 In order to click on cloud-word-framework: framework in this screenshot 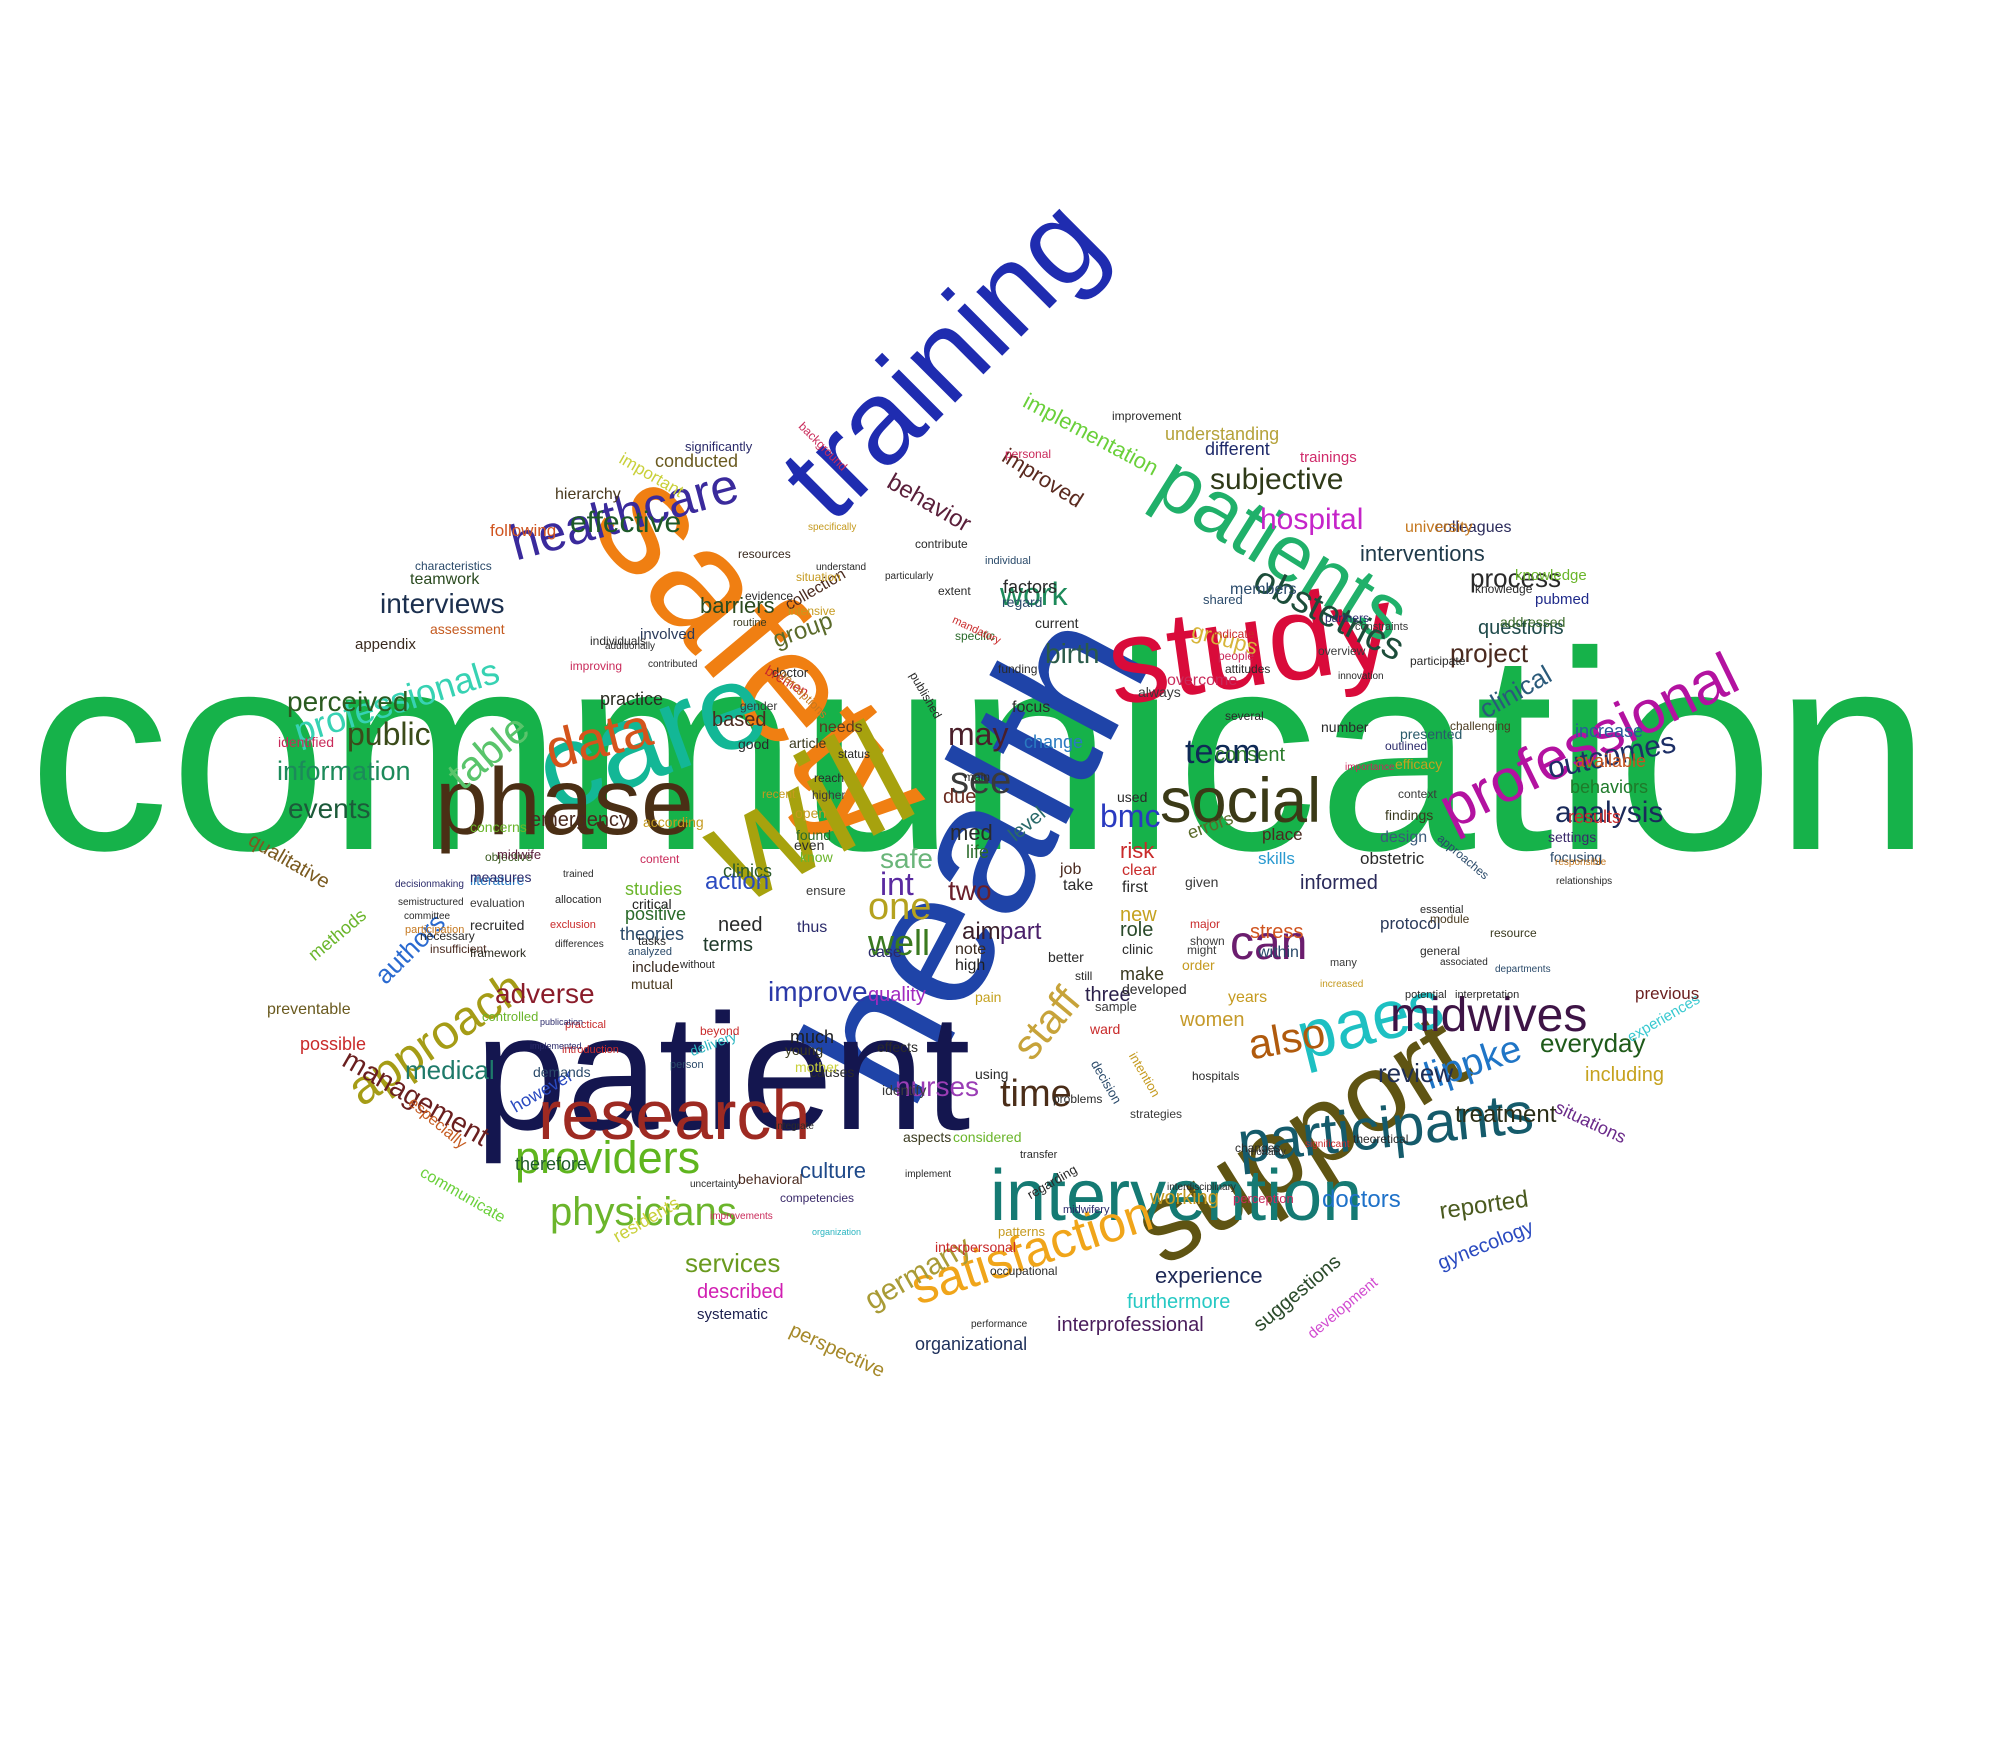, I will do `click(498, 953)`.